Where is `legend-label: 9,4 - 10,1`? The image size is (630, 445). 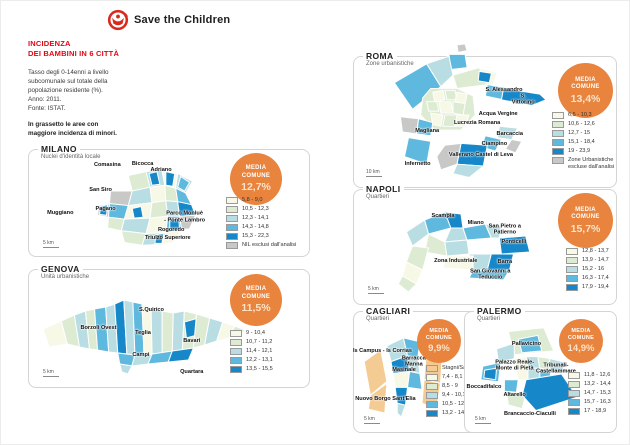 legend-label: 9,4 - 10,1 is located at coordinates (454, 395).